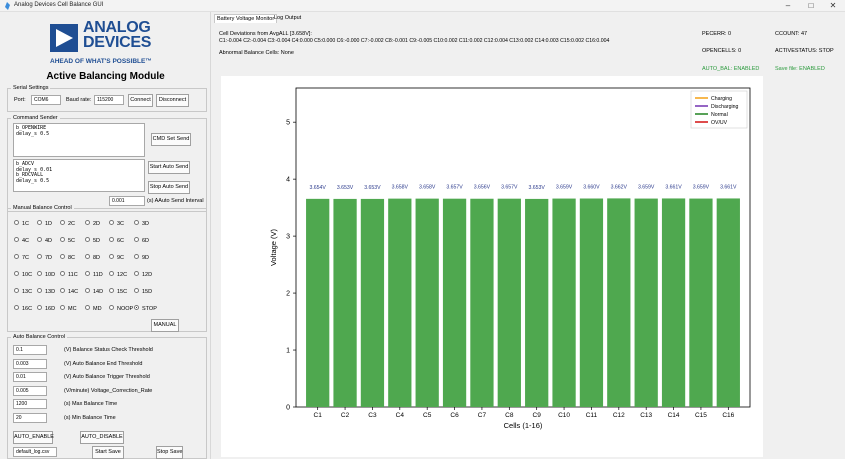 The height and width of the screenshot is (459, 845). I want to click on radio-9d: 9D, so click(141, 257).